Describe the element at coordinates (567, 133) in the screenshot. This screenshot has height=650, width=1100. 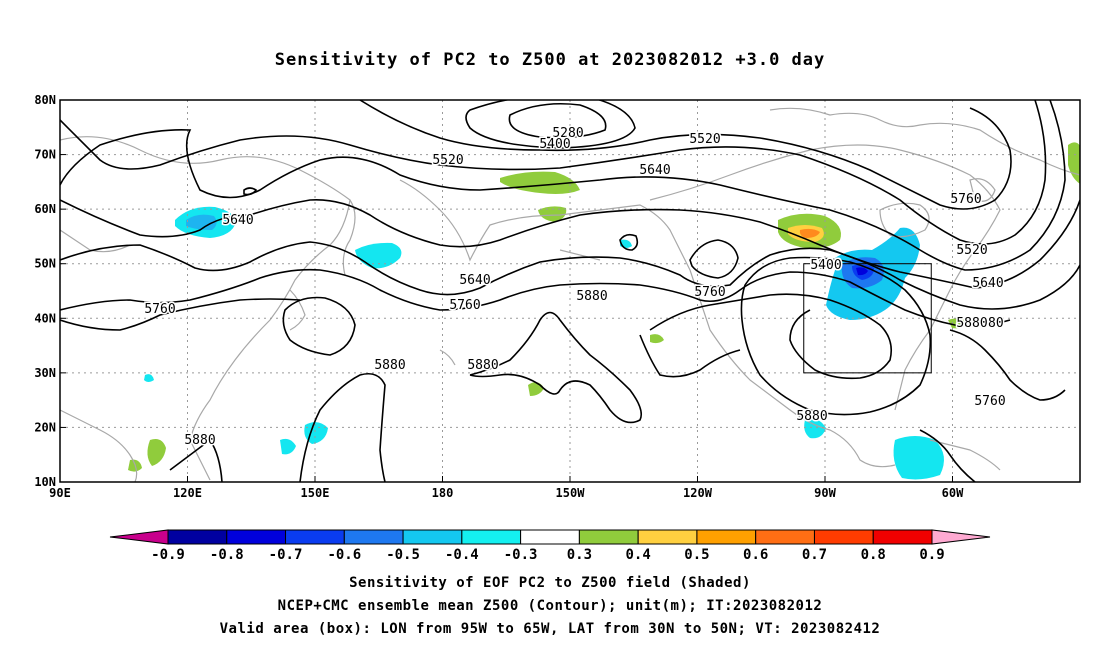
I see `contour-label: 5280` at that location.